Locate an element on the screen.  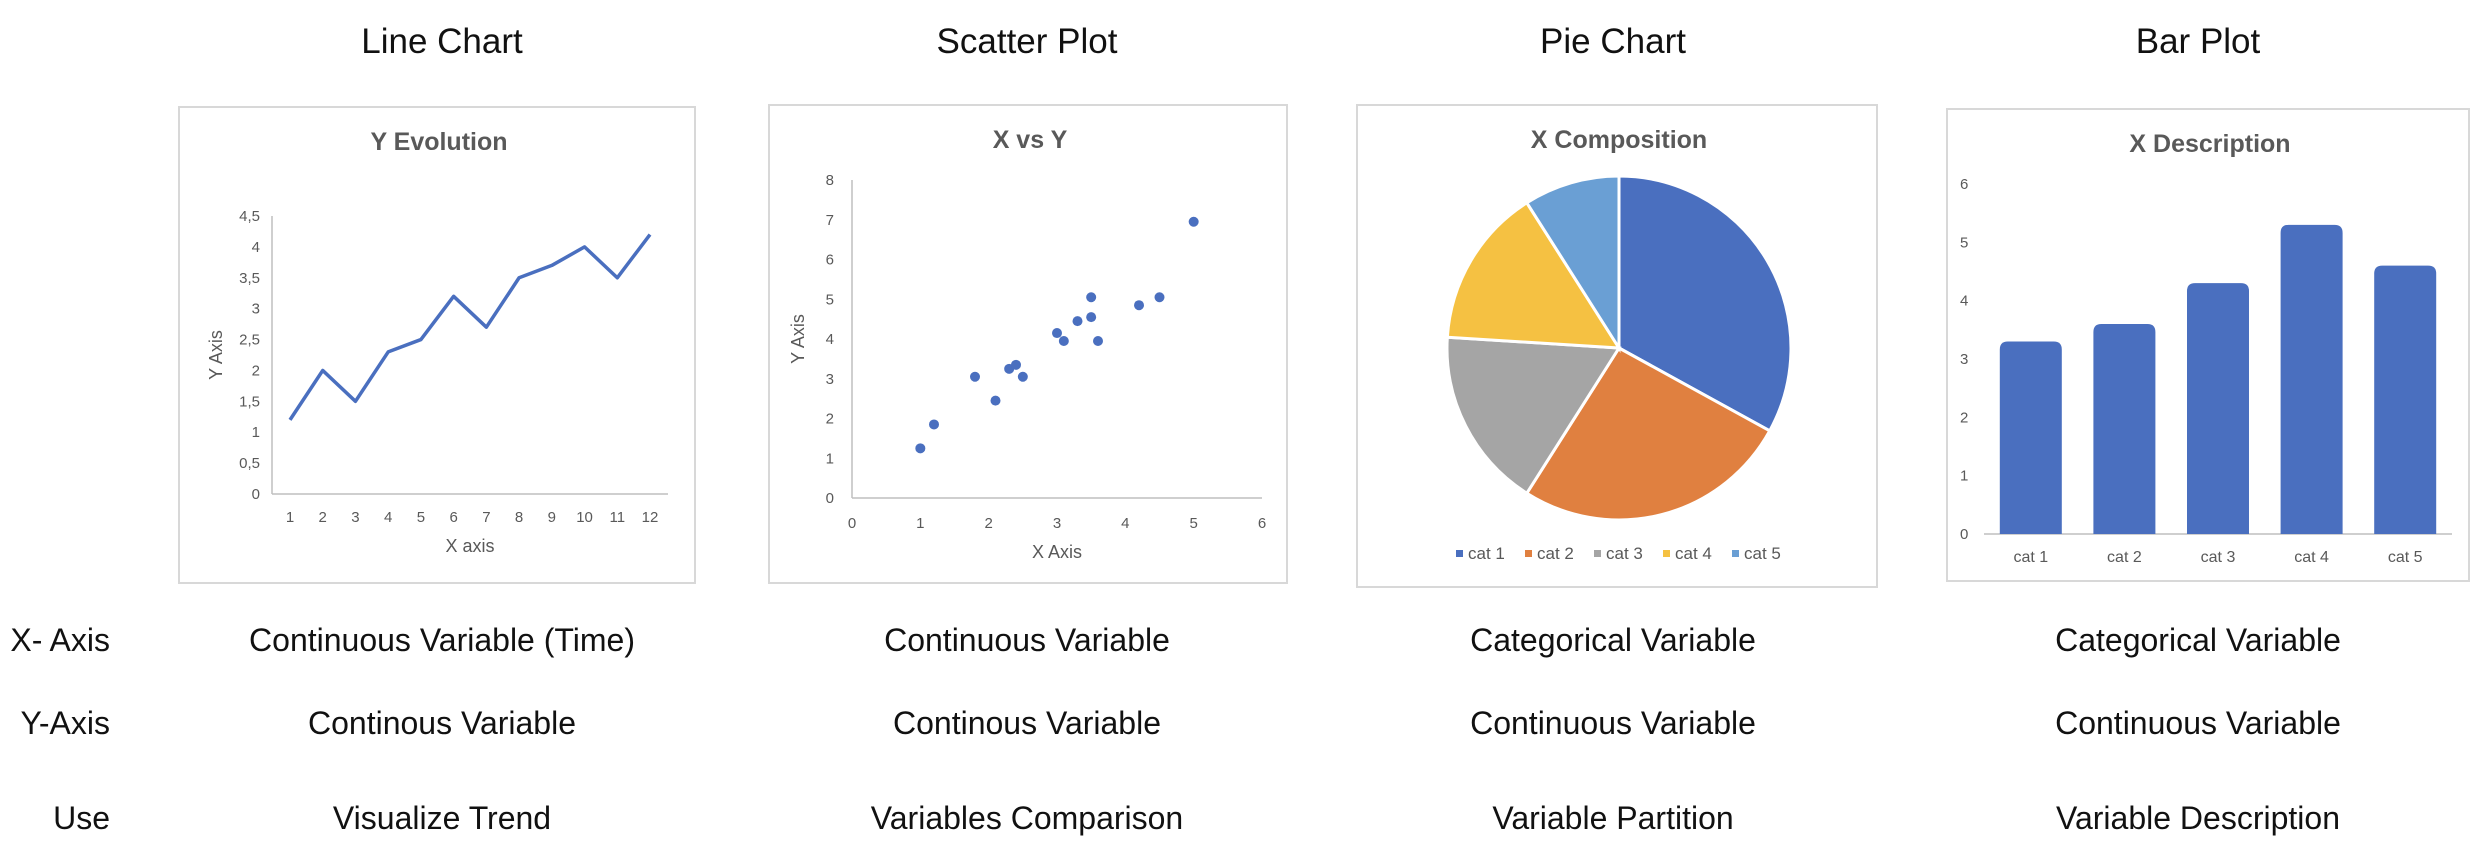
line-chart-column-title: Line Chart is located at coordinates (442, 41).